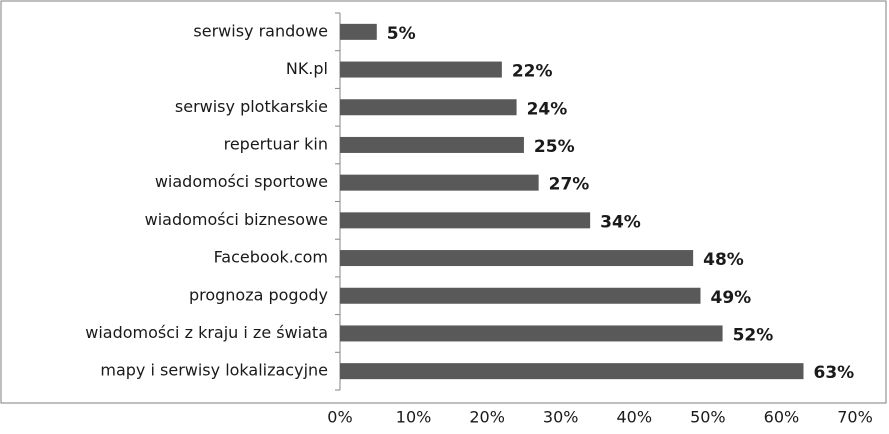 This screenshot has width=889, height=434. Describe the element at coordinates (339, 417) in the screenshot. I see `x-tick-label: 0%` at that location.